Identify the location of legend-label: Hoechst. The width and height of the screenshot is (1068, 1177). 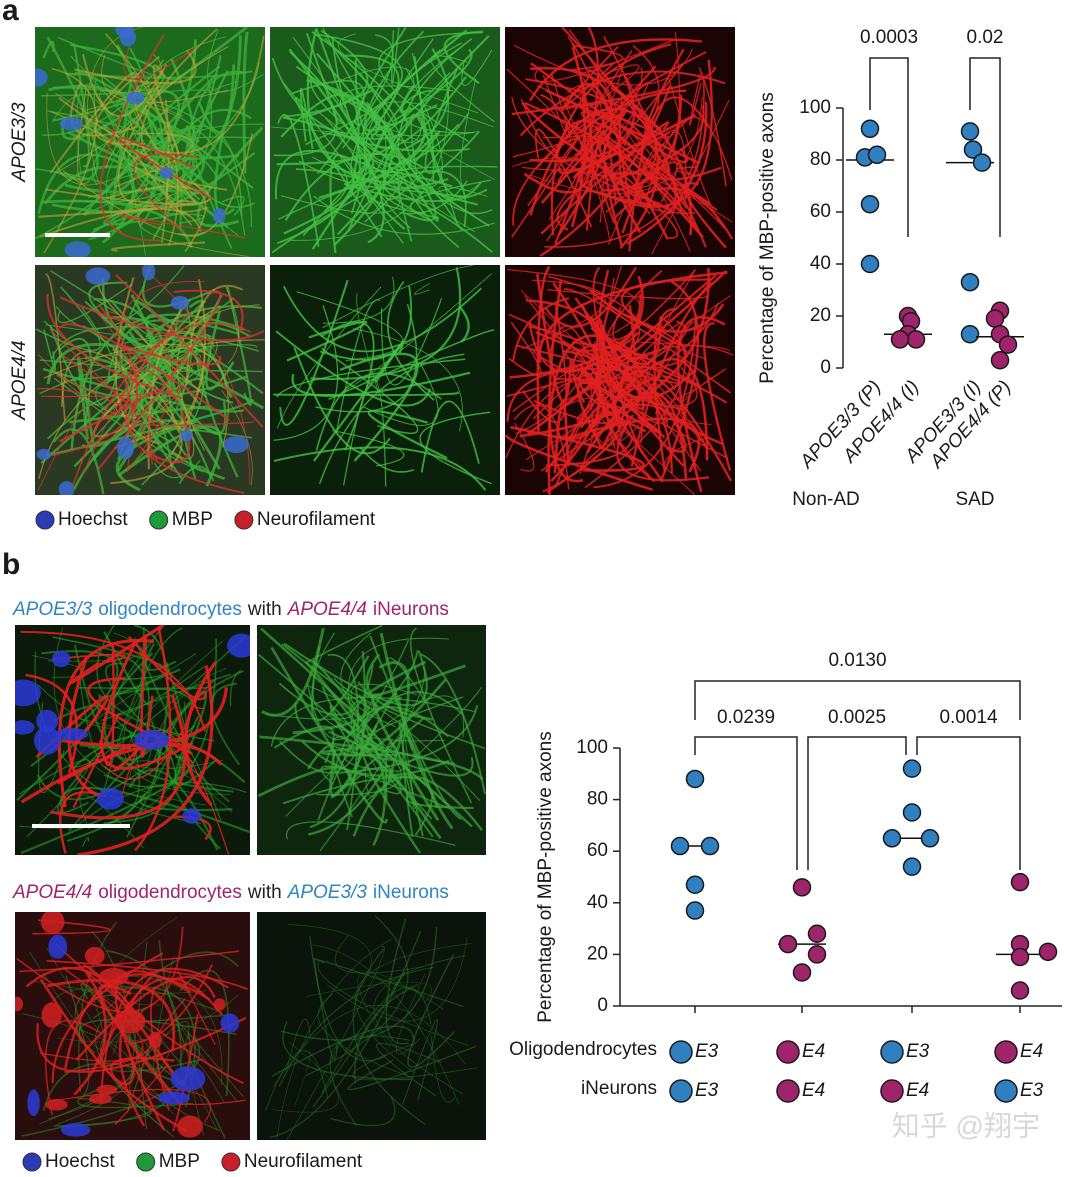
(80, 1161).